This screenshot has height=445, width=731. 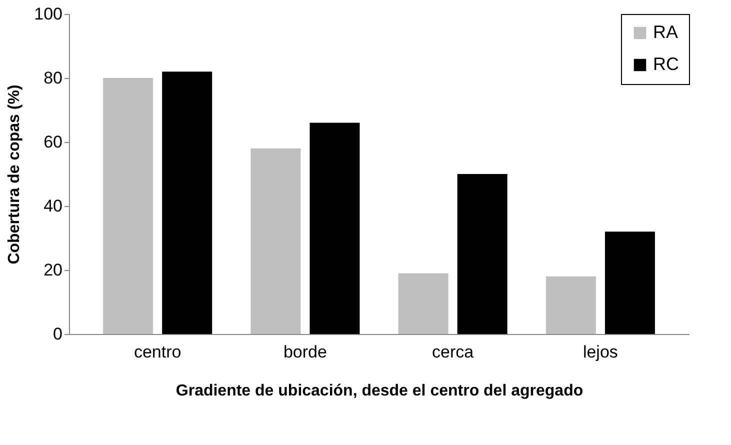 I want to click on legend-label: RC, so click(x=666, y=64).